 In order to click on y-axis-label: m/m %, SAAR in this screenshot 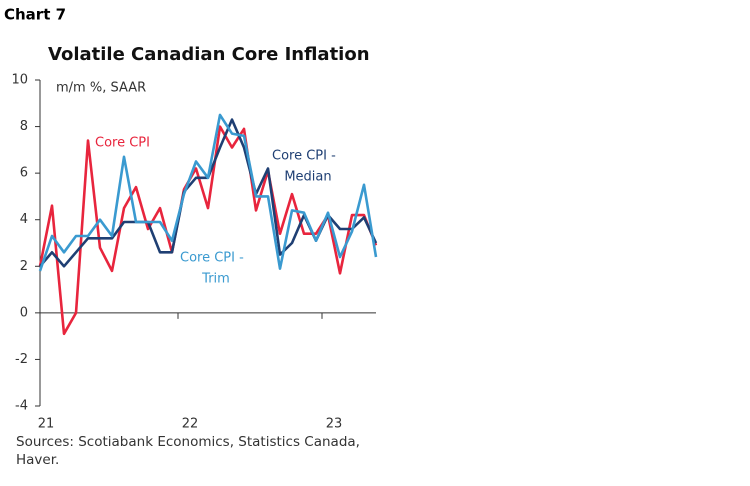, I will do `click(101, 88)`.